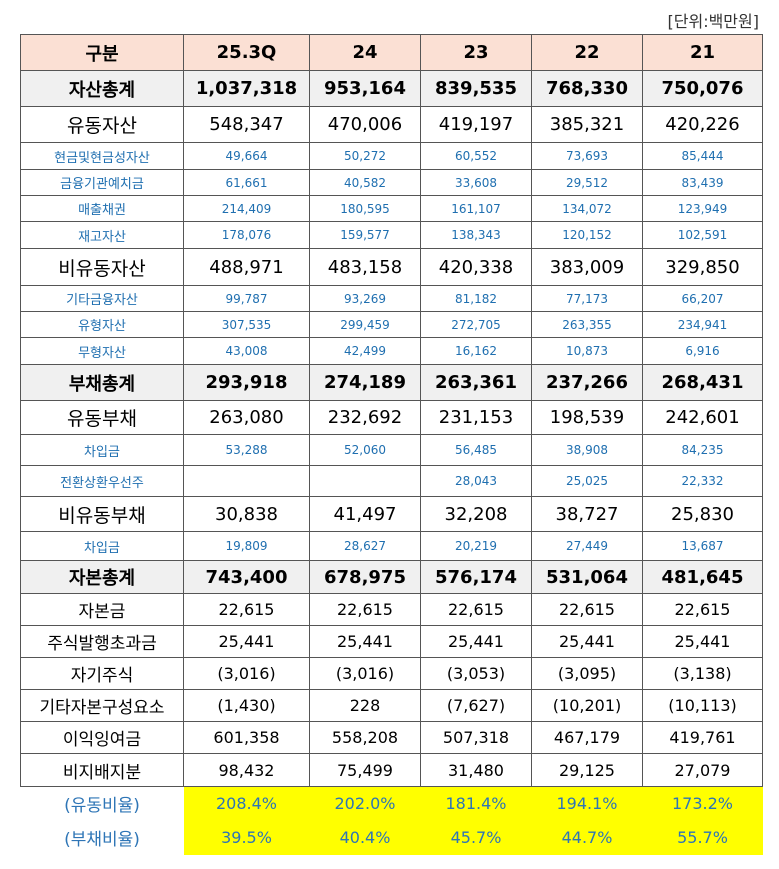  What do you see at coordinates (587, 88) in the screenshot?
I see `cell: 768,330` at bounding box center [587, 88].